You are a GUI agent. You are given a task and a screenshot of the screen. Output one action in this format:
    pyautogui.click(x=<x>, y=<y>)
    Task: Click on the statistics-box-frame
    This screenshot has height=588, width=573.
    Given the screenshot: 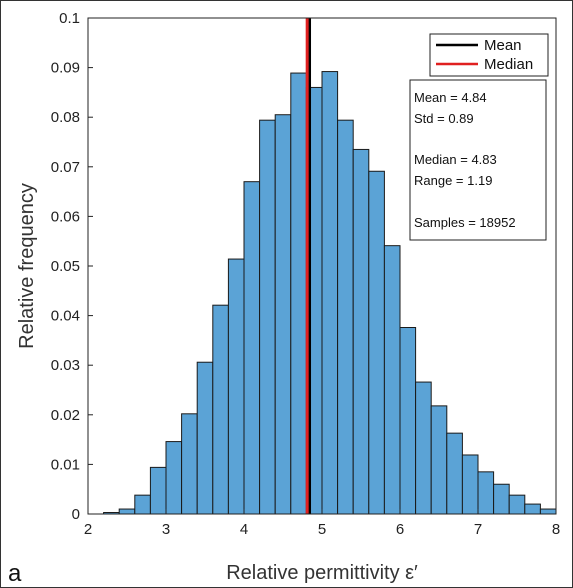 What is the action you would take?
    pyautogui.click(x=478, y=160)
    